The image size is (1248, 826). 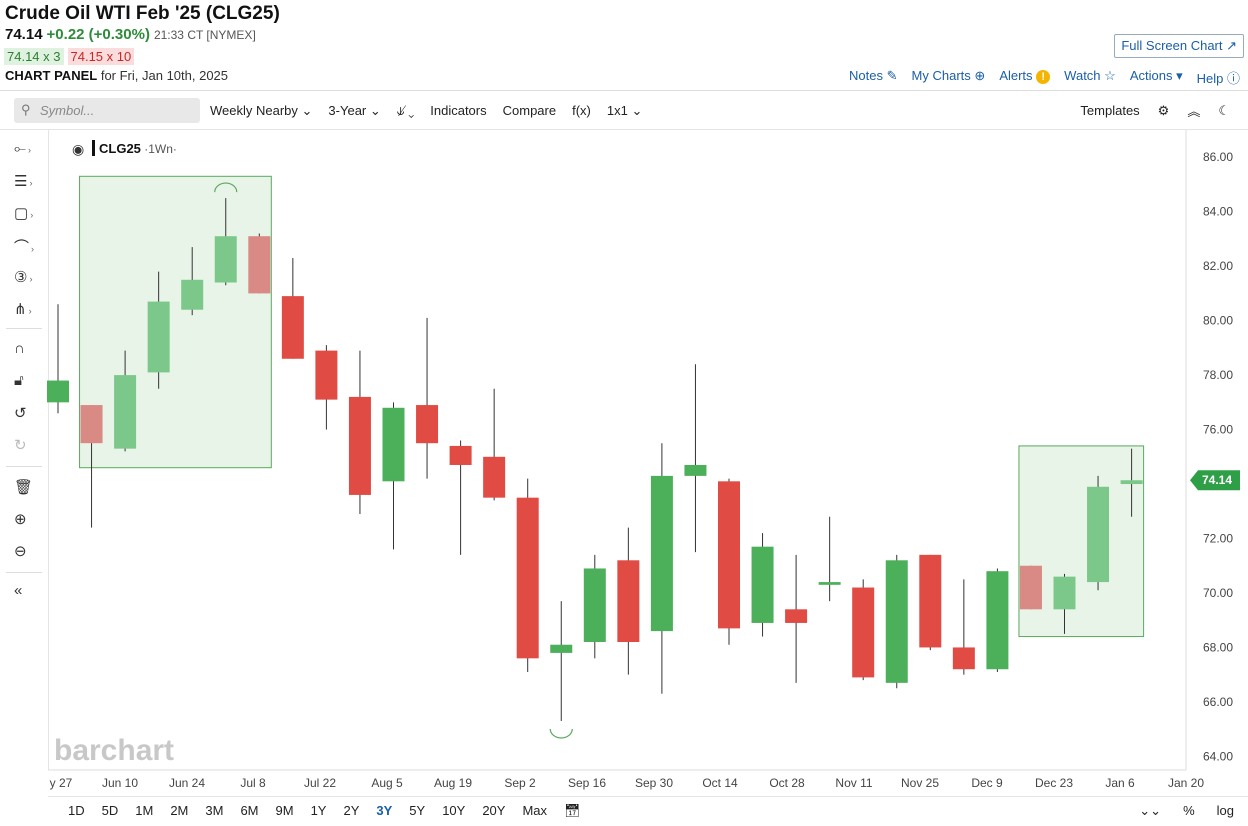 I want to click on actions-label: Actions, so click(x=1151, y=75).